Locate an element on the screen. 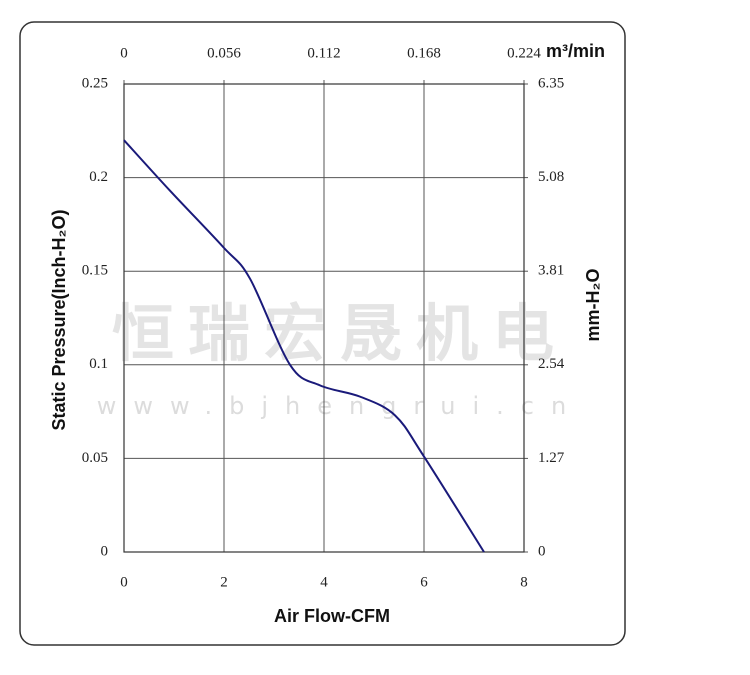 The width and height of the screenshot is (750, 675). y-tick-label: 0.1 is located at coordinates (98, 364).